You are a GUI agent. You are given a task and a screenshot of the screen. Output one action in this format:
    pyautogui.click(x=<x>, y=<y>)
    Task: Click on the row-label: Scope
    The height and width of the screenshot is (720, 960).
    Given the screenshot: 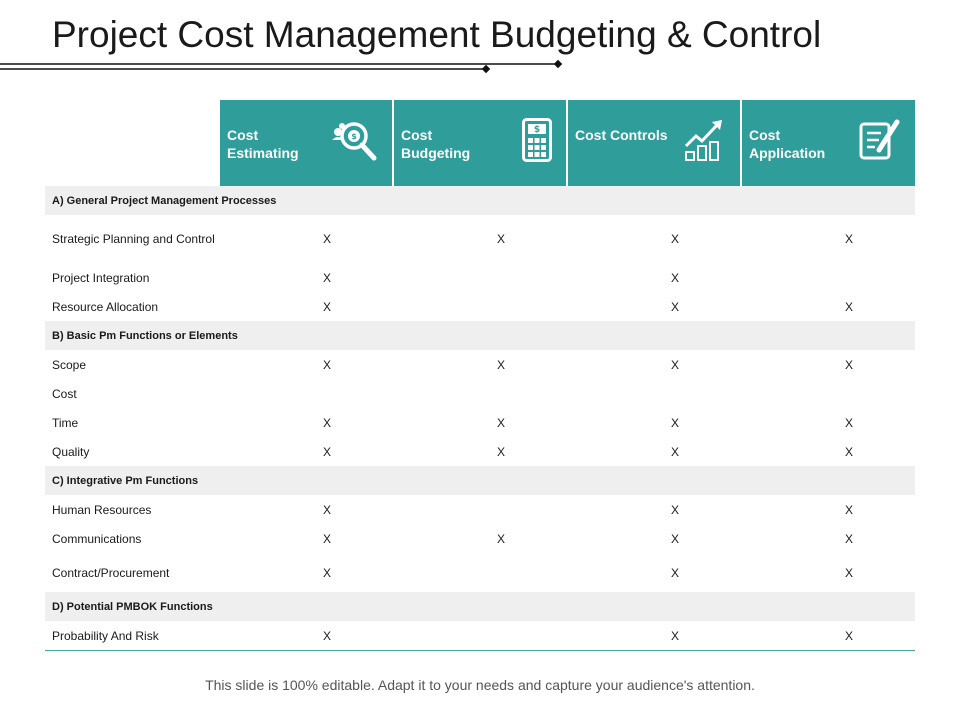 What is the action you would take?
    pyautogui.click(x=69, y=364)
    